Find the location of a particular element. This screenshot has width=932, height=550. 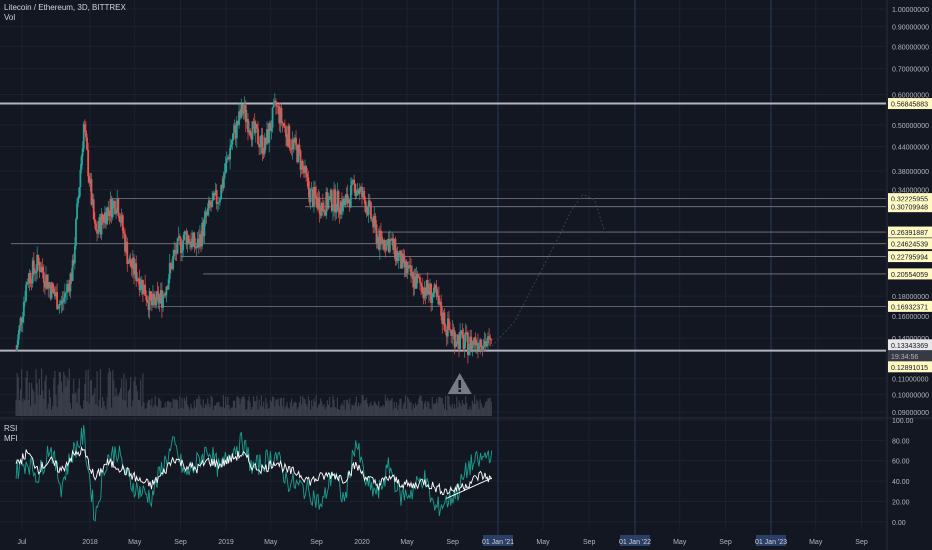

price-tick-label: 1.00000000 is located at coordinates (910, 10).